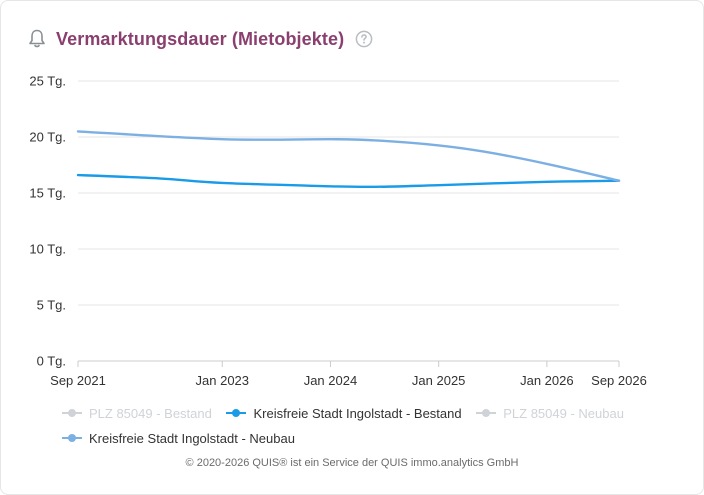  Describe the element at coordinates (223, 380) in the screenshot. I see `x-tick-label: Jan 2023` at that location.